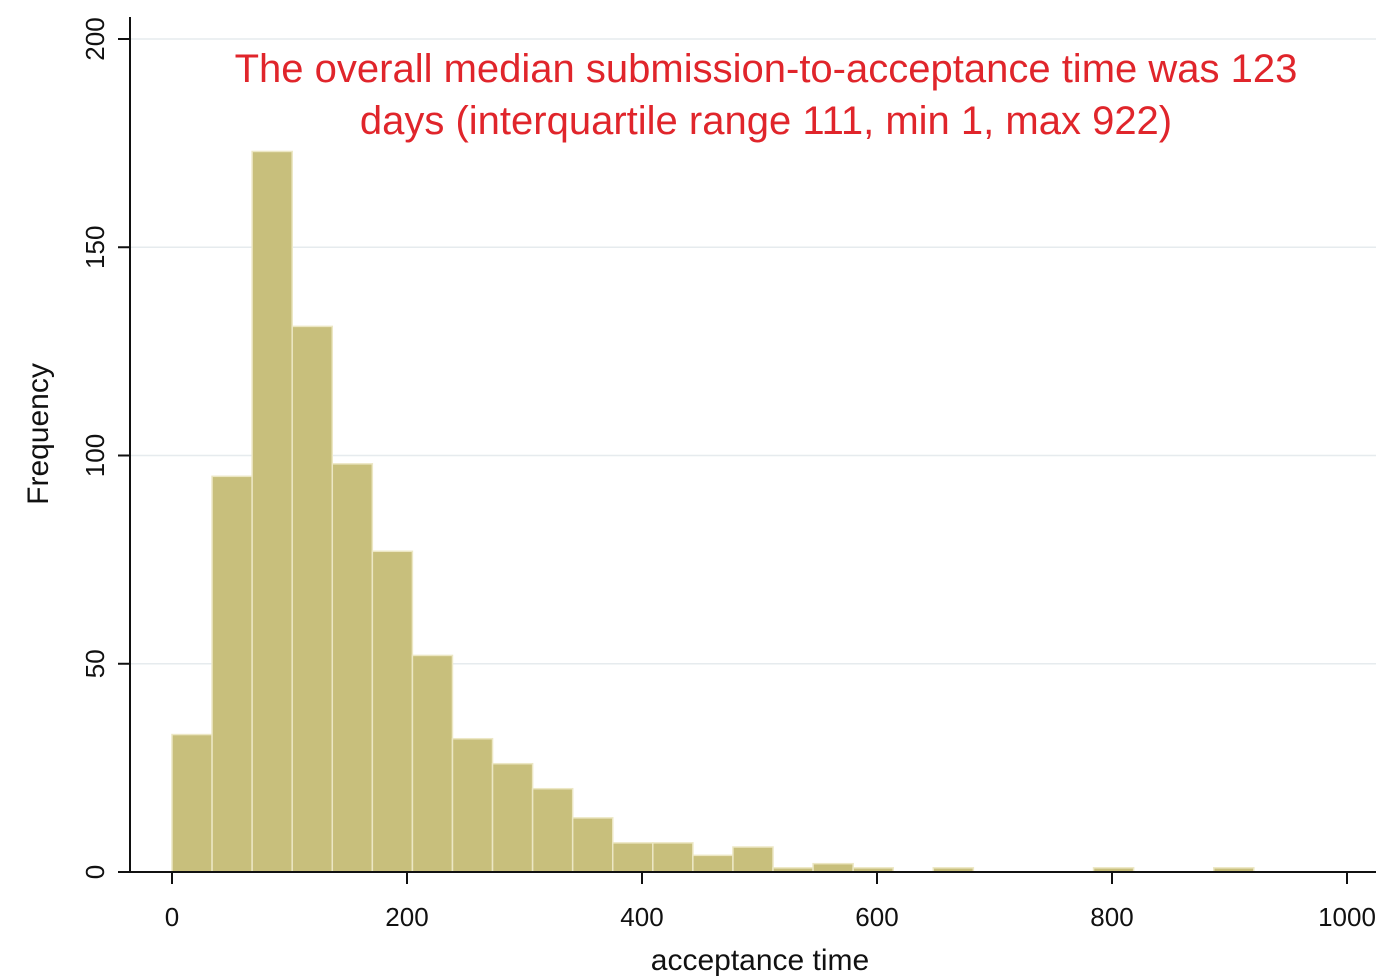 This screenshot has height=979, width=1396. I want to click on y-tick-label-100: 100, so click(95, 455).